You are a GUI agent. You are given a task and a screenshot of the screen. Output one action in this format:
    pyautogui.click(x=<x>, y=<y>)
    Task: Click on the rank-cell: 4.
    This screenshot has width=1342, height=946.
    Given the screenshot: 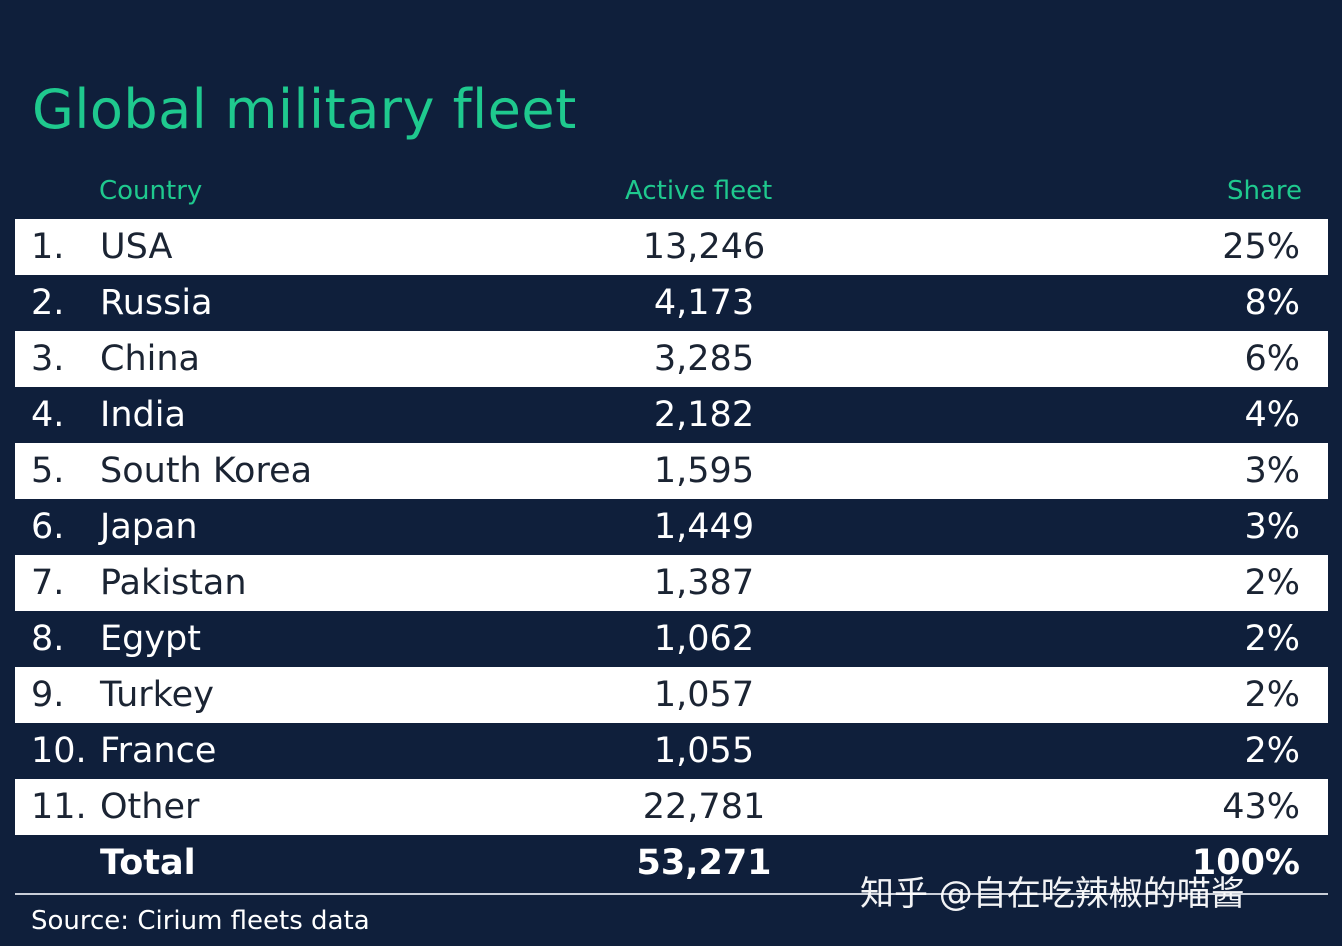 What is the action you would take?
    pyautogui.click(x=48, y=415)
    